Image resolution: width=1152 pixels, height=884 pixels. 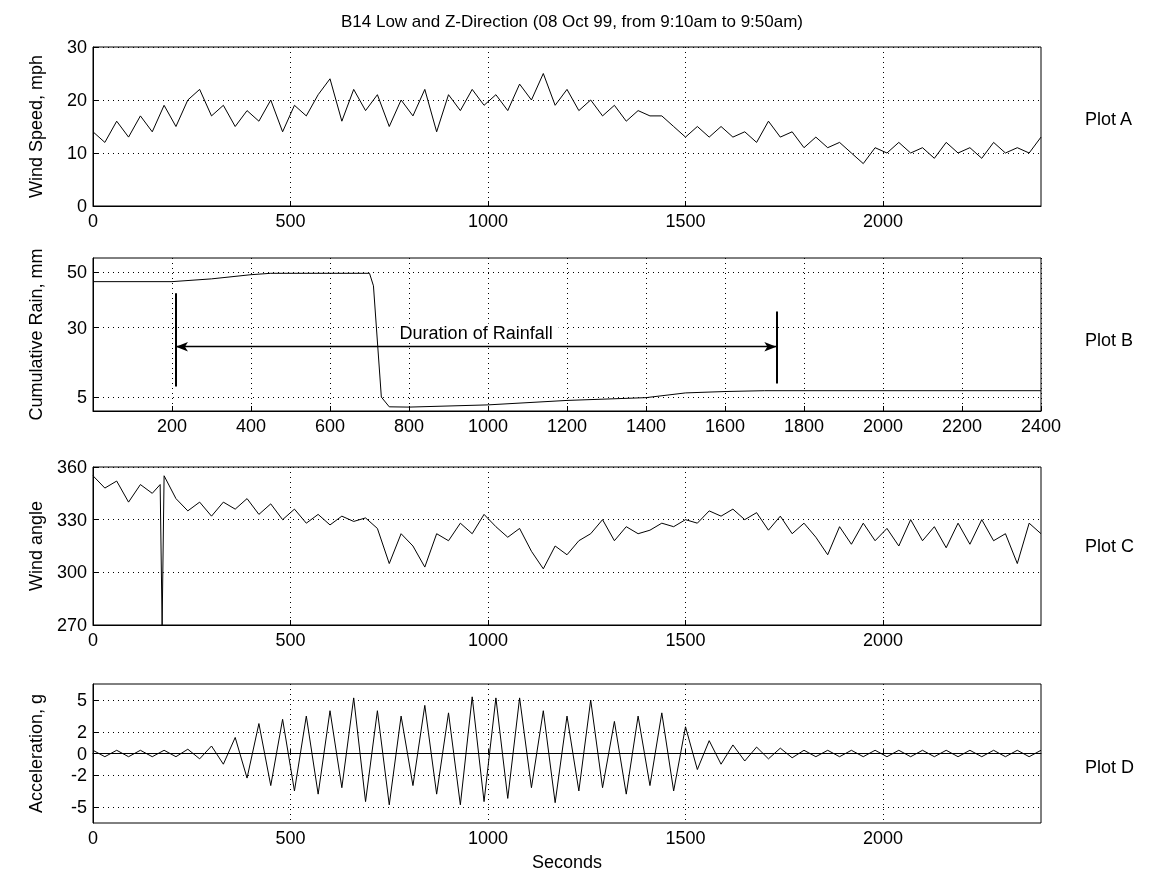 What do you see at coordinates (567, 426) in the screenshot?
I see `x-tick-label: 1200` at bounding box center [567, 426].